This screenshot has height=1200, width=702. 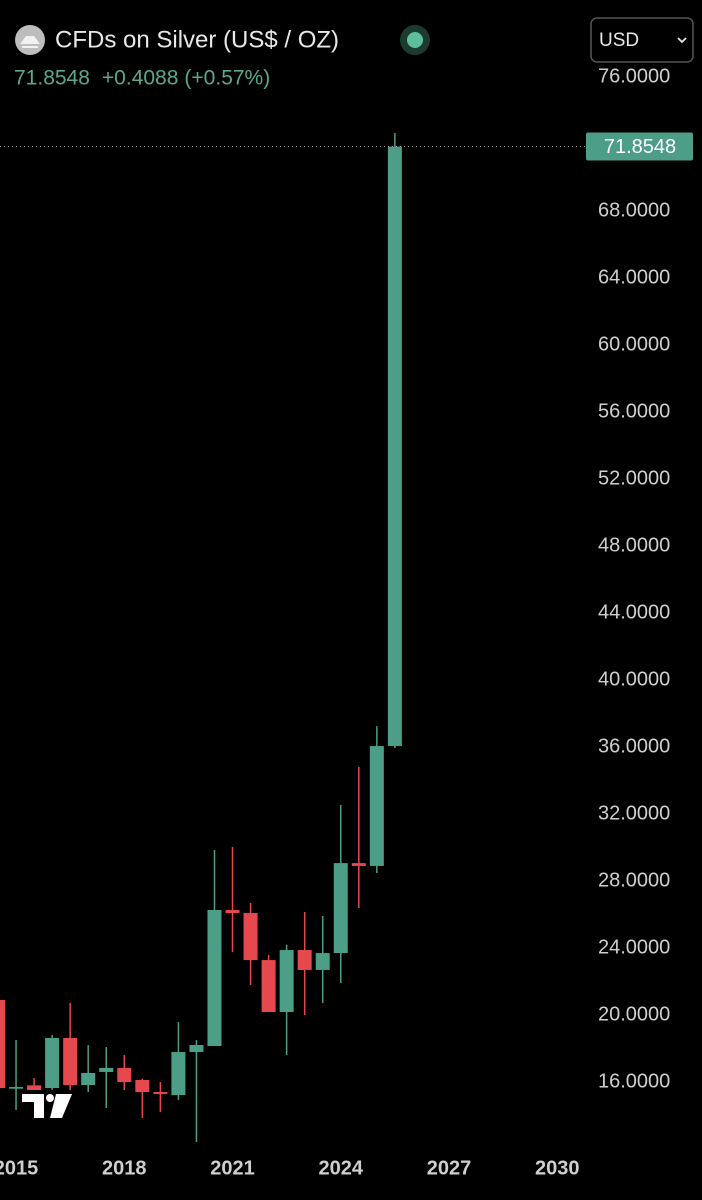 What do you see at coordinates (634, 880) in the screenshot?
I see `y-tick-label: 28.0000` at bounding box center [634, 880].